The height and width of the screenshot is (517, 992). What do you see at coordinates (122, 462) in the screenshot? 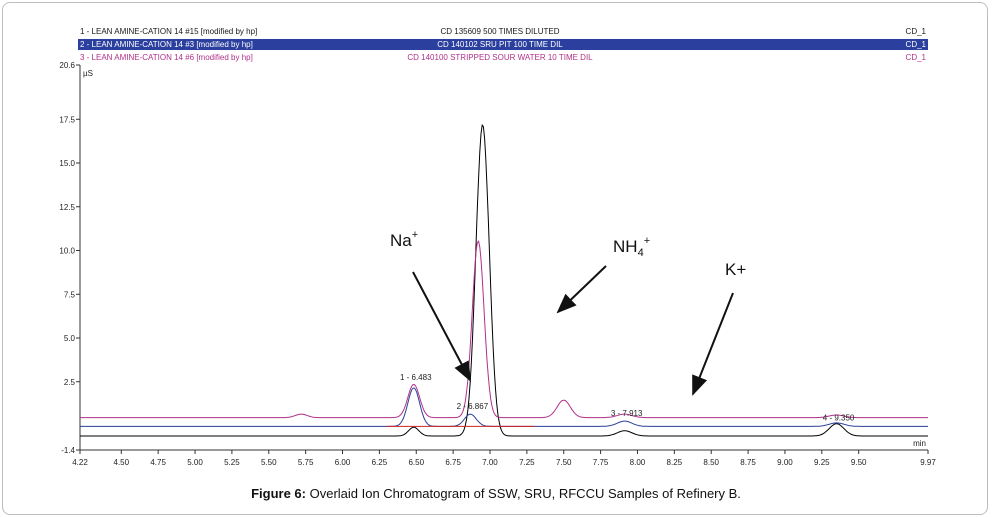
I see `x-tick-label: 4.50` at bounding box center [122, 462].